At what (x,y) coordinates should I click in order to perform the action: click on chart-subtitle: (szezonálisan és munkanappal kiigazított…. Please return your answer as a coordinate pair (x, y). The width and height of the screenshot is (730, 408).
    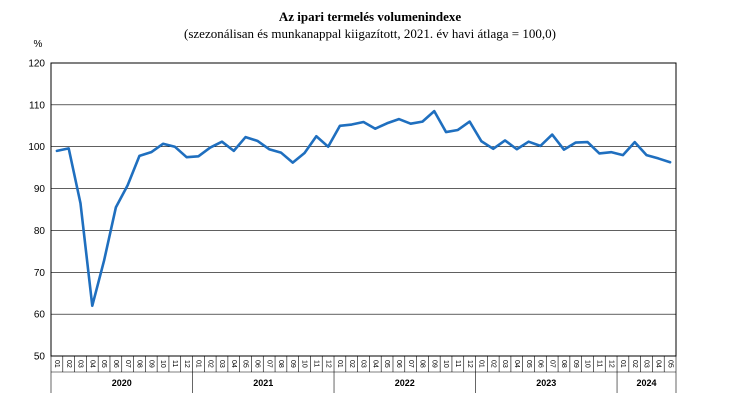
    Looking at the image, I should click on (370, 33).